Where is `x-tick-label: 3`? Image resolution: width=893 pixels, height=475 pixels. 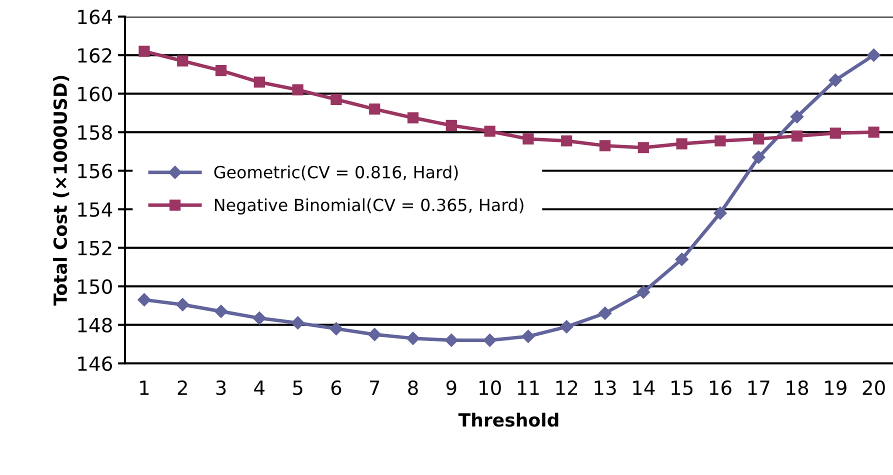 x-tick-label: 3 is located at coordinates (221, 388).